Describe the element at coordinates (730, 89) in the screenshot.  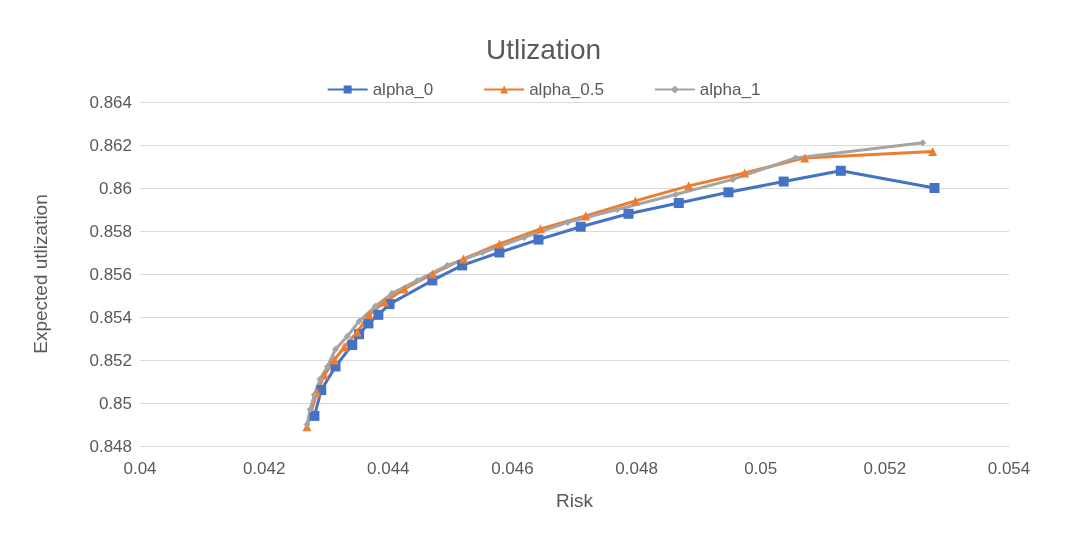
I see `legend-label: alpha_1` at that location.